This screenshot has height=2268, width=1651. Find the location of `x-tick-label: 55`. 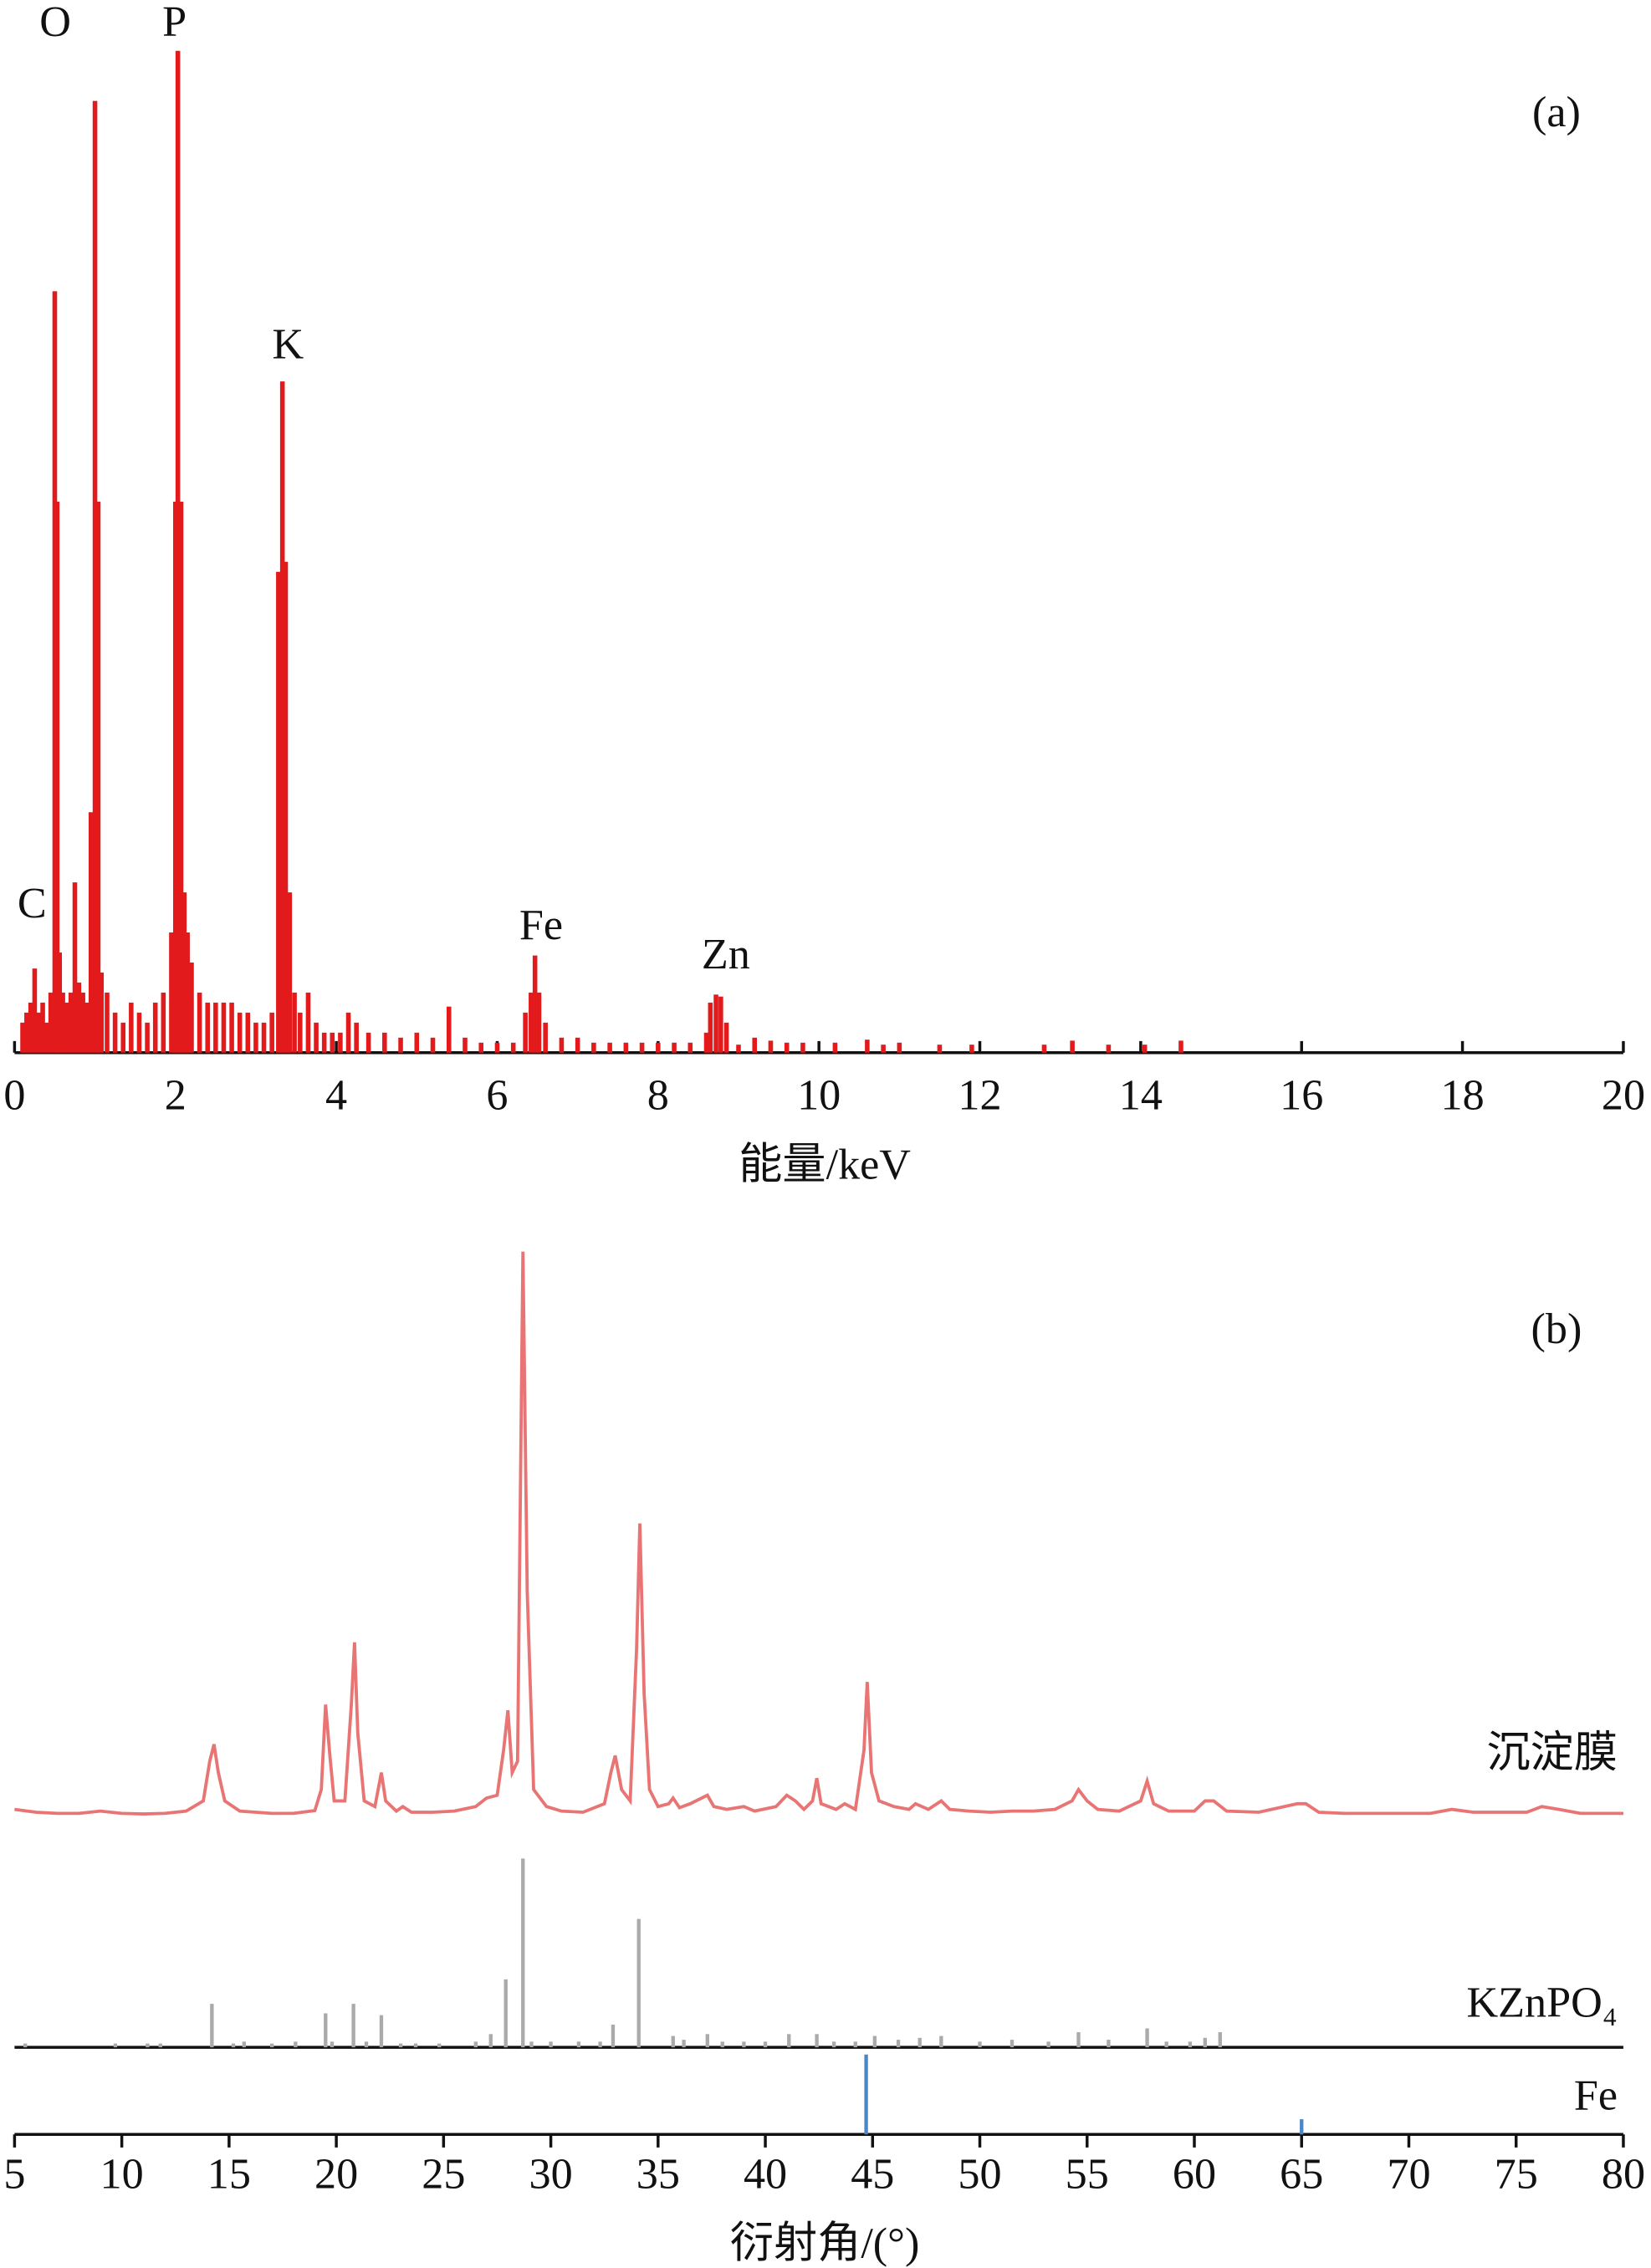

x-tick-label: 55 is located at coordinates (1087, 2174).